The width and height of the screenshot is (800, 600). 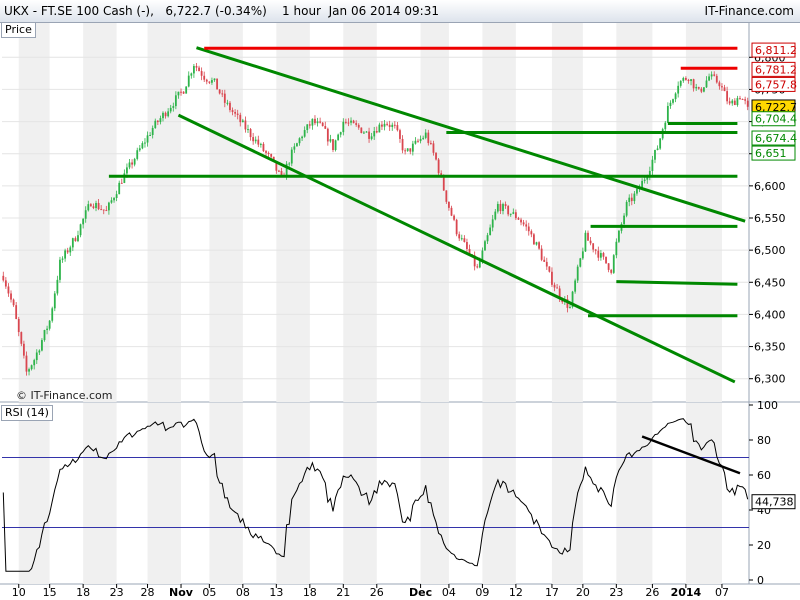 I want to click on time-tick-label: 13, so click(x=276, y=592).